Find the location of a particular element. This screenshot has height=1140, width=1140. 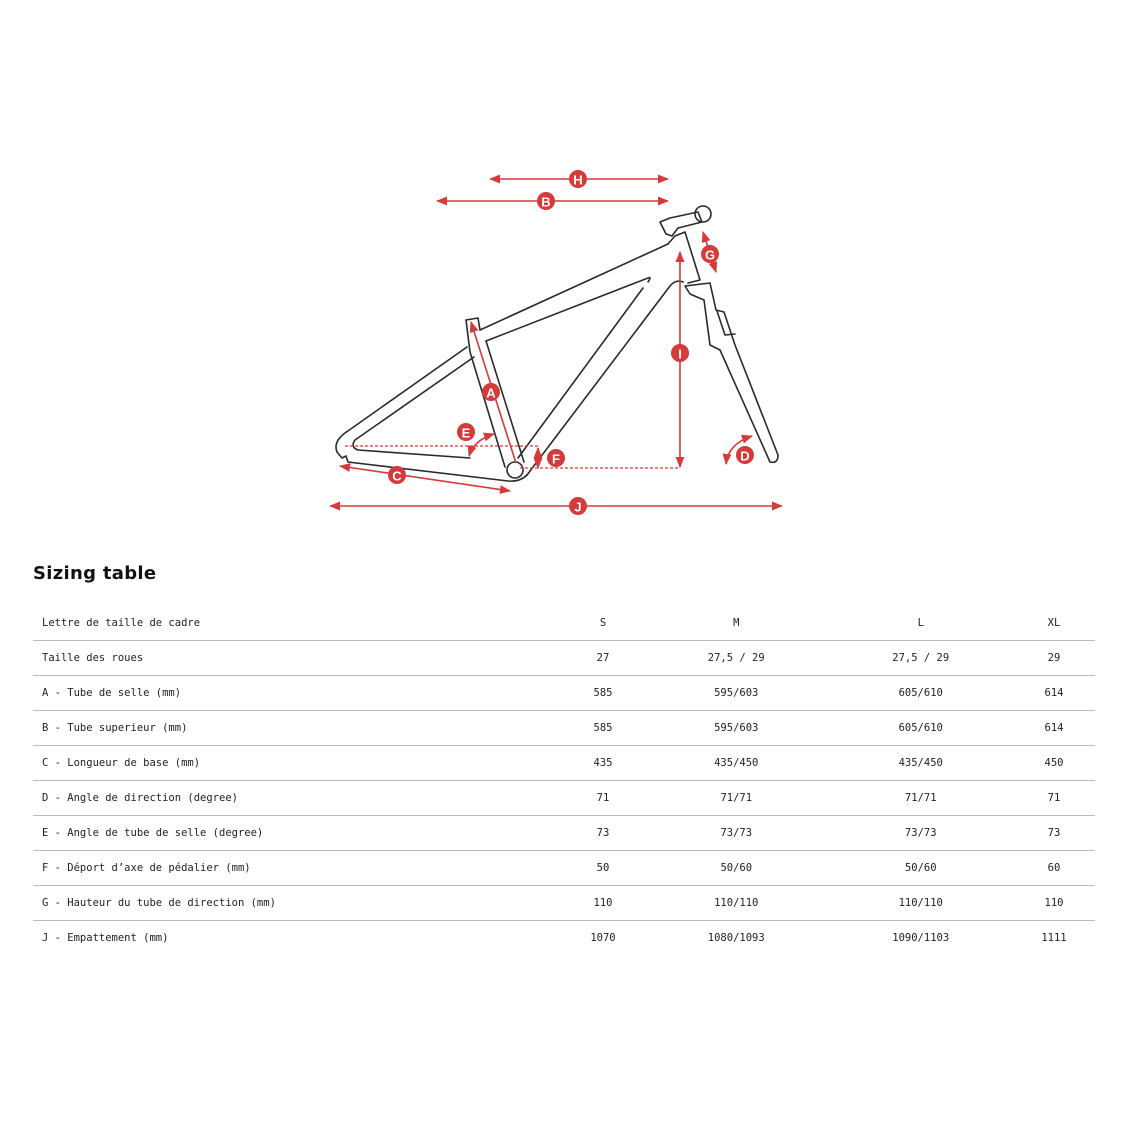

row-label: Lettre de taille de cadre is located at coordinates (297, 623).